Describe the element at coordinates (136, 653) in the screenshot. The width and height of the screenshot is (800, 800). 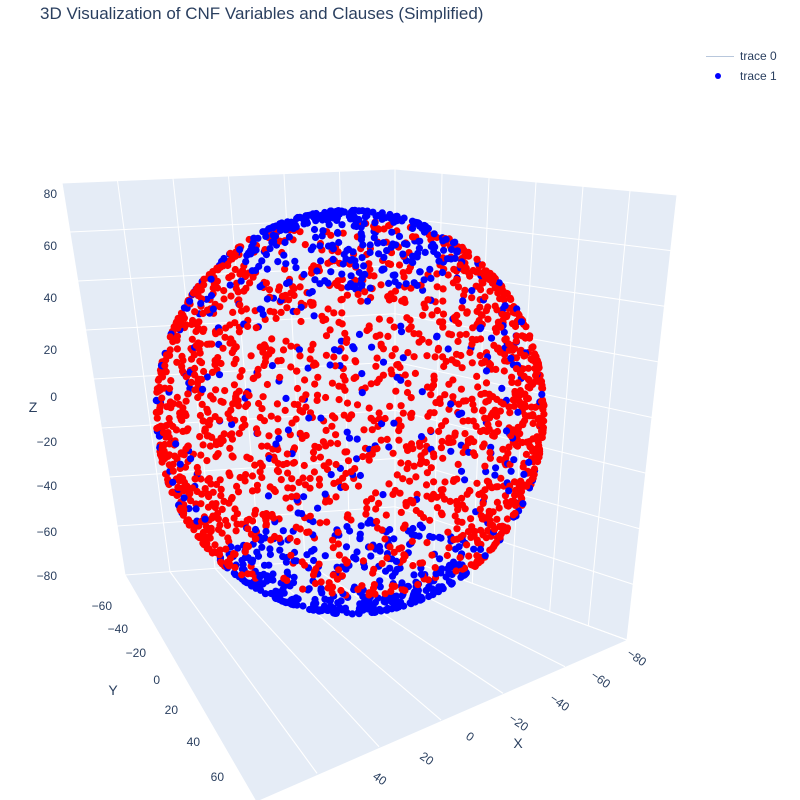
I see `y-tick-label: −20` at that location.